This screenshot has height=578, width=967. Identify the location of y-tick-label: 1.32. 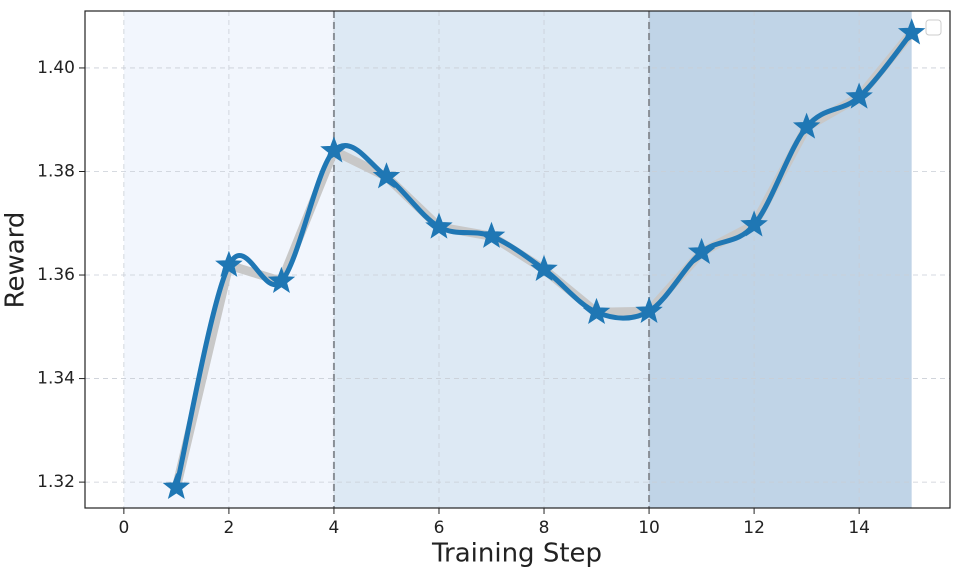
(56, 482).